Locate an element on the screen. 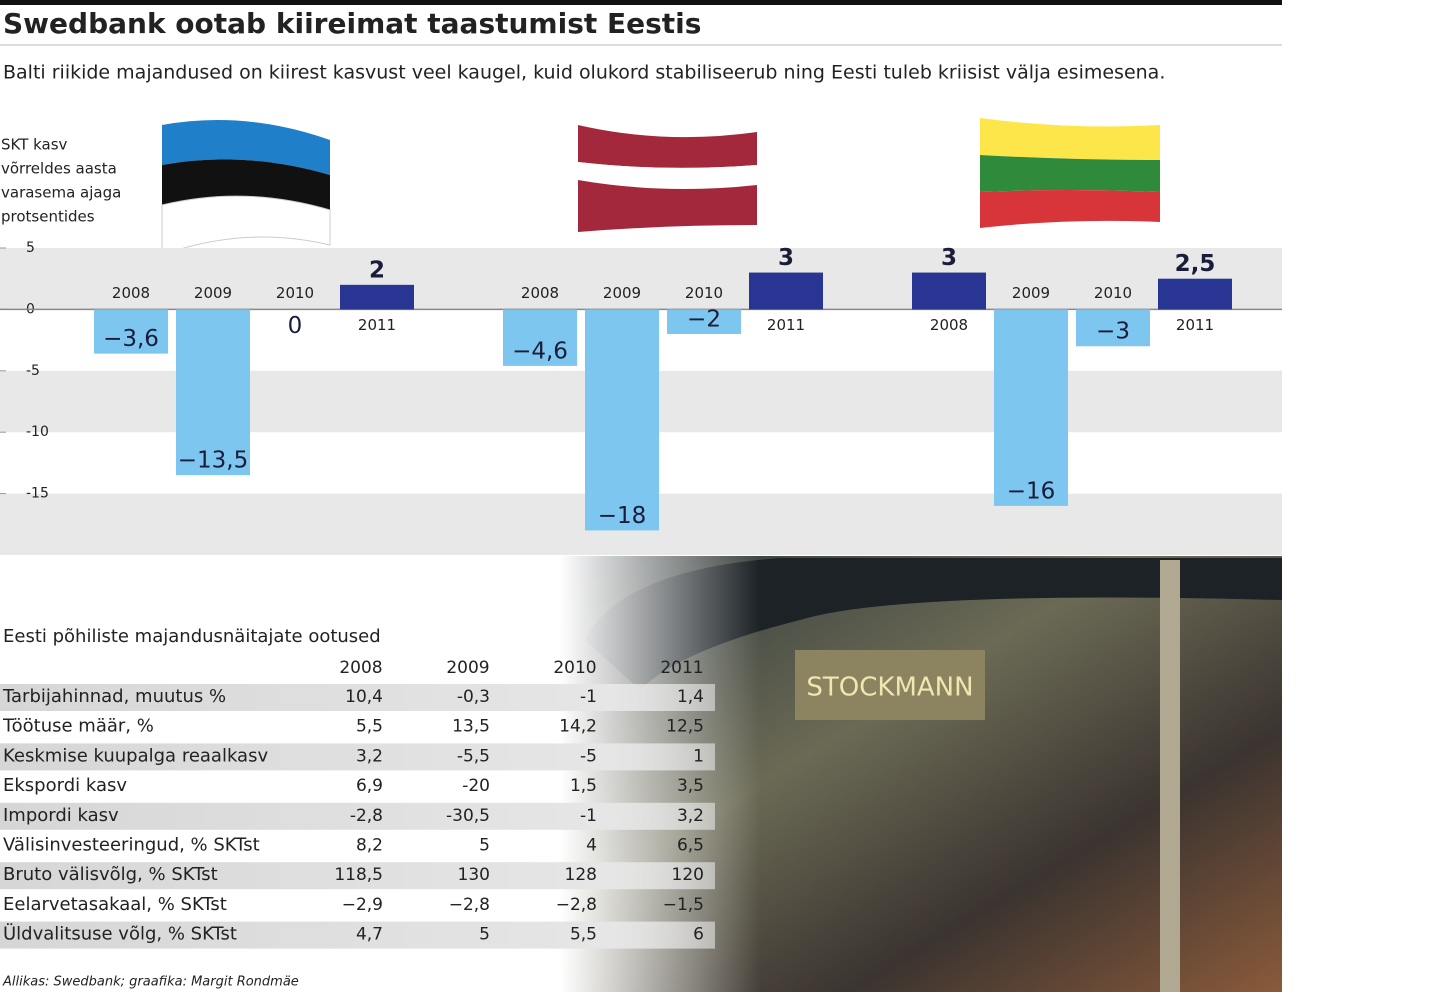 Image resolution: width=1442 pixels, height=992 pixels. cell: 3,5 is located at coordinates (690, 786).